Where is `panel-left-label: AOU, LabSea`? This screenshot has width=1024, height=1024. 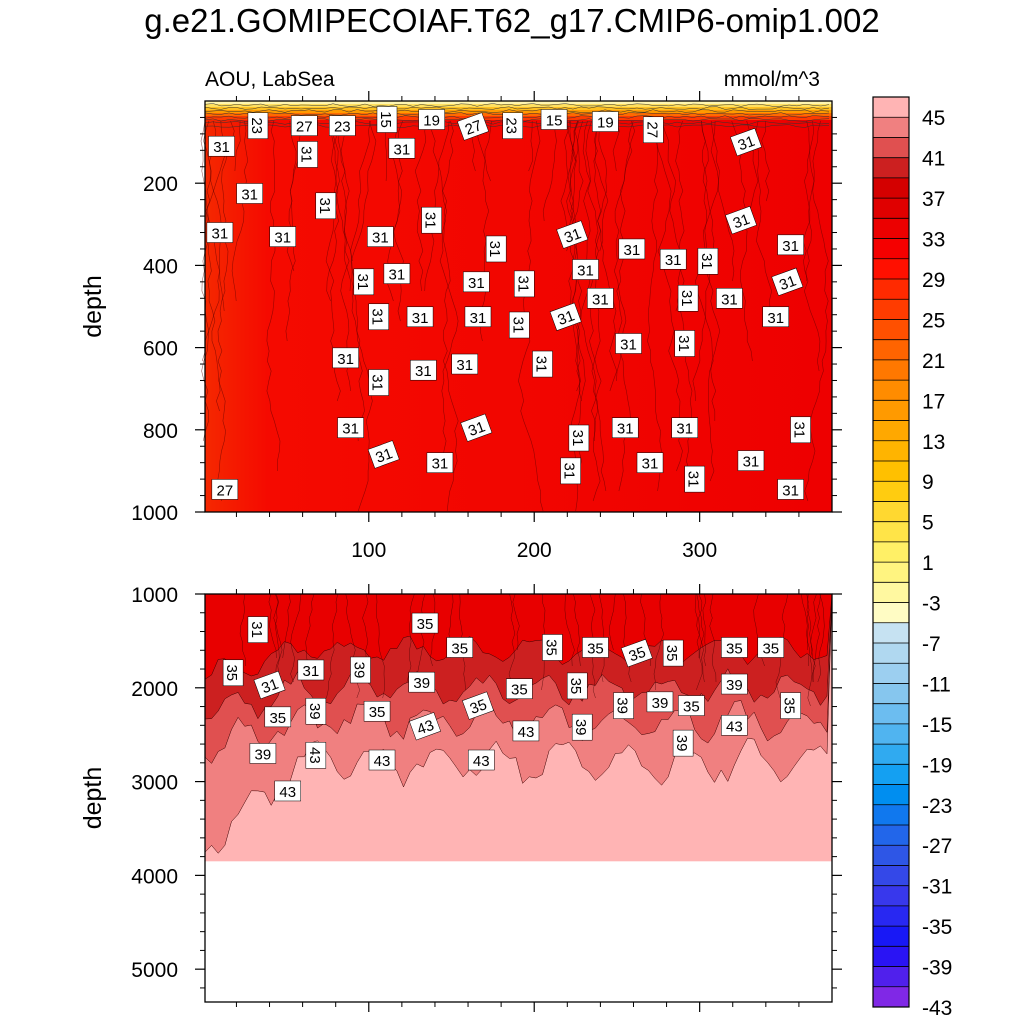 panel-left-label: AOU, LabSea is located at coordinates (270, 79).